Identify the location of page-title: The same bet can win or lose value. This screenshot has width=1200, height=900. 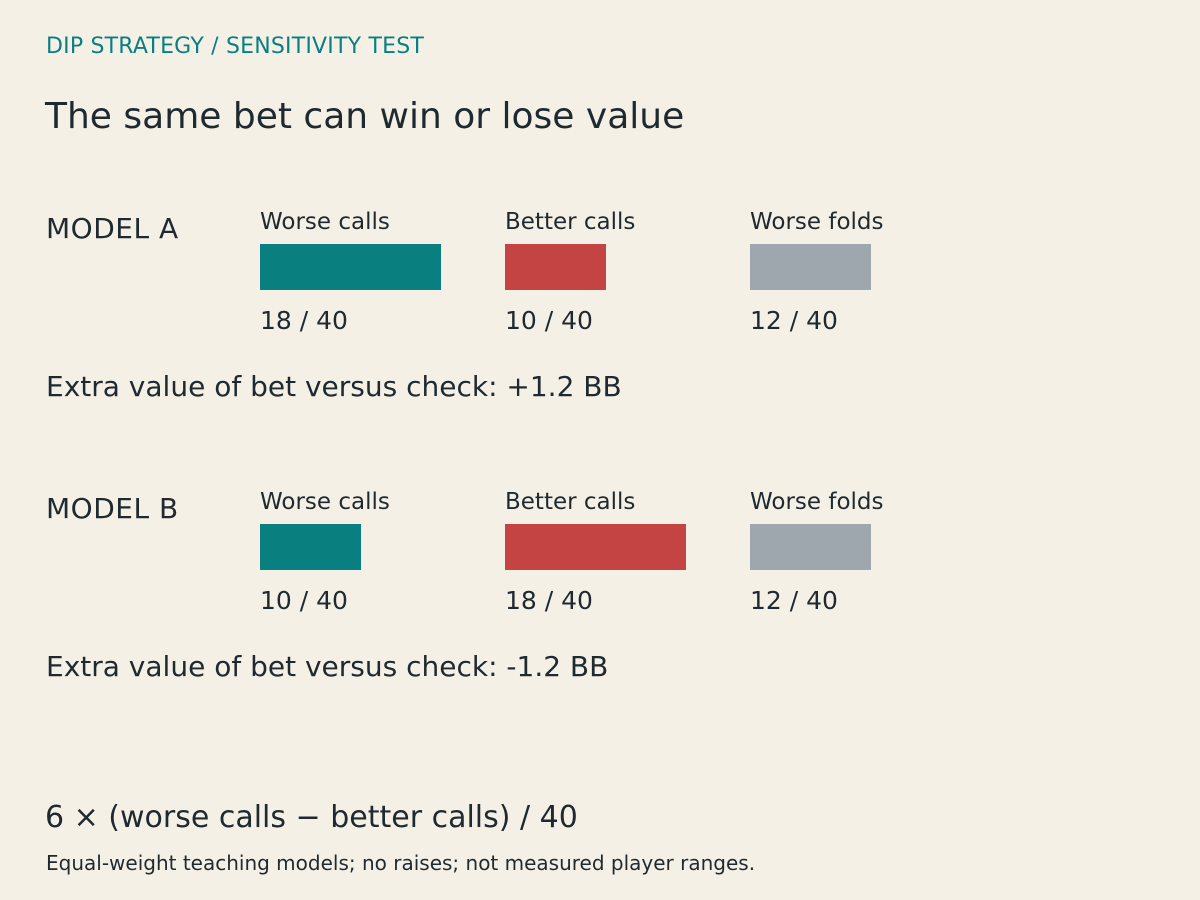
(365, 116).